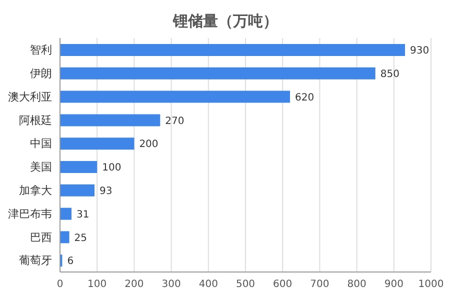  I want to click on y-tick-label: 伊朗, so click(41, 73).